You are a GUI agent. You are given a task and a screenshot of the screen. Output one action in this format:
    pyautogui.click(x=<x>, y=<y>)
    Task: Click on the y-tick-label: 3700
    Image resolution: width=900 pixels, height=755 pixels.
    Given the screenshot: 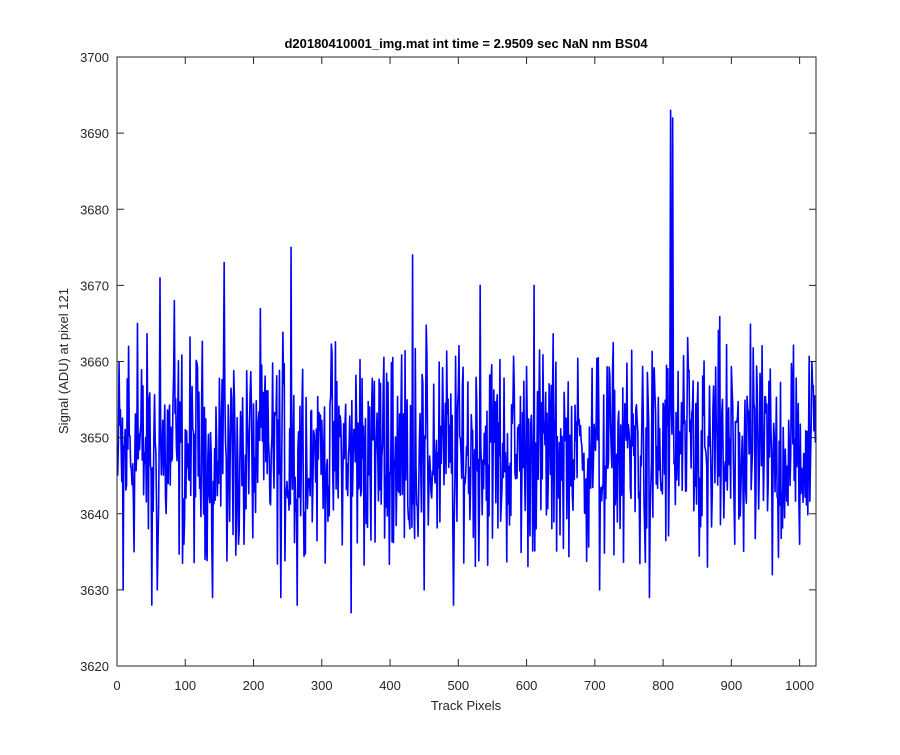 What is the action you would take?
    pyautogui.click(x=94, y=57)
    